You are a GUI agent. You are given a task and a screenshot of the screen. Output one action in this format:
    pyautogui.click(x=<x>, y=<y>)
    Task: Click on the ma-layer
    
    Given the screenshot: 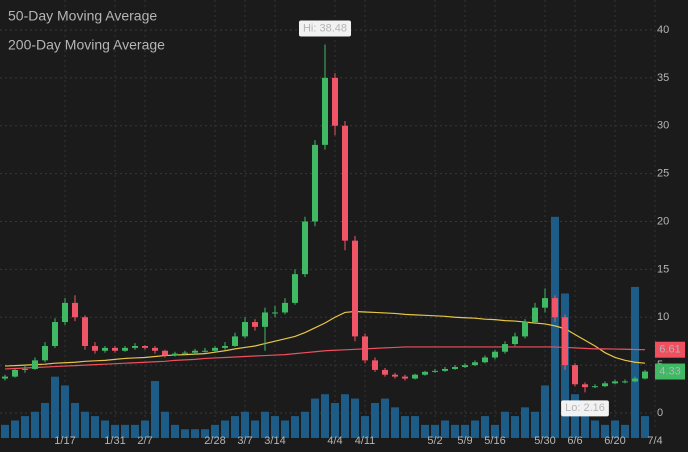 What is the action you would take?
    pyautogui.click(x=325, y=340)
    